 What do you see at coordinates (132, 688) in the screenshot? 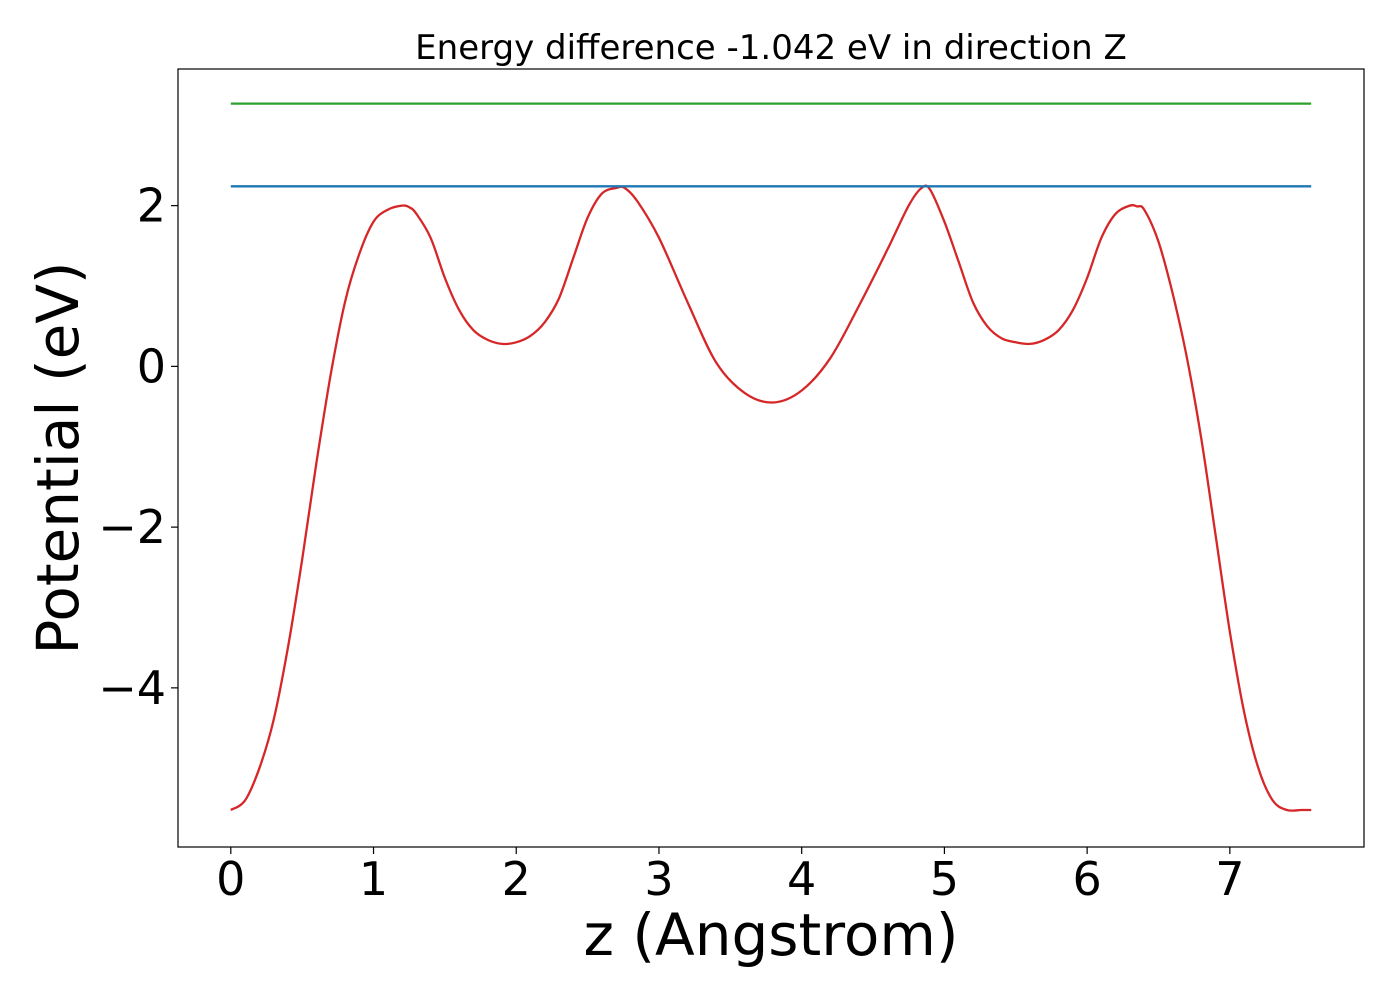
I see `y-tick-label: −4` at bounding box center [132, 688].